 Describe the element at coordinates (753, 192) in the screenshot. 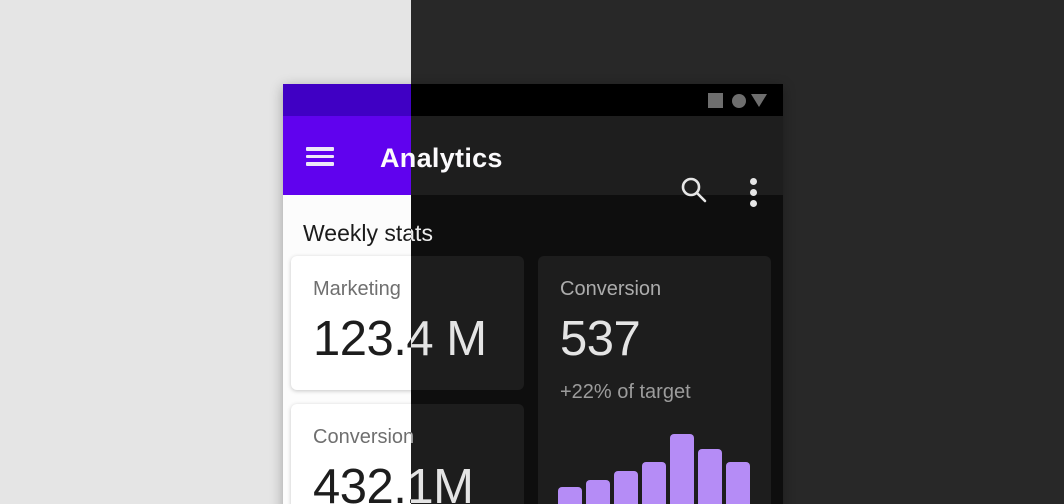

I see `overflow-menu-icon` at that location.